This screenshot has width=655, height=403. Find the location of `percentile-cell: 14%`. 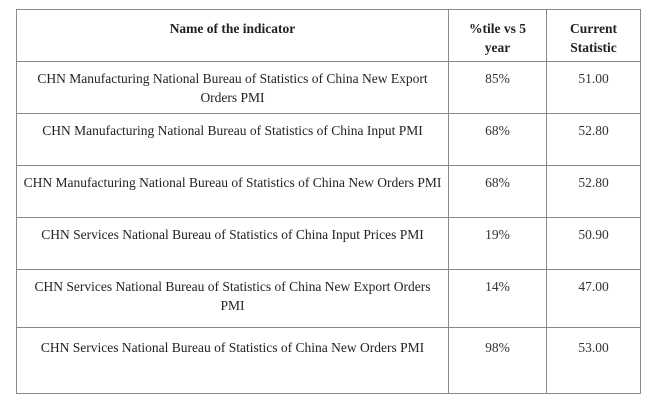

percentile-cell: 14% is located at coordinates (497, 298).